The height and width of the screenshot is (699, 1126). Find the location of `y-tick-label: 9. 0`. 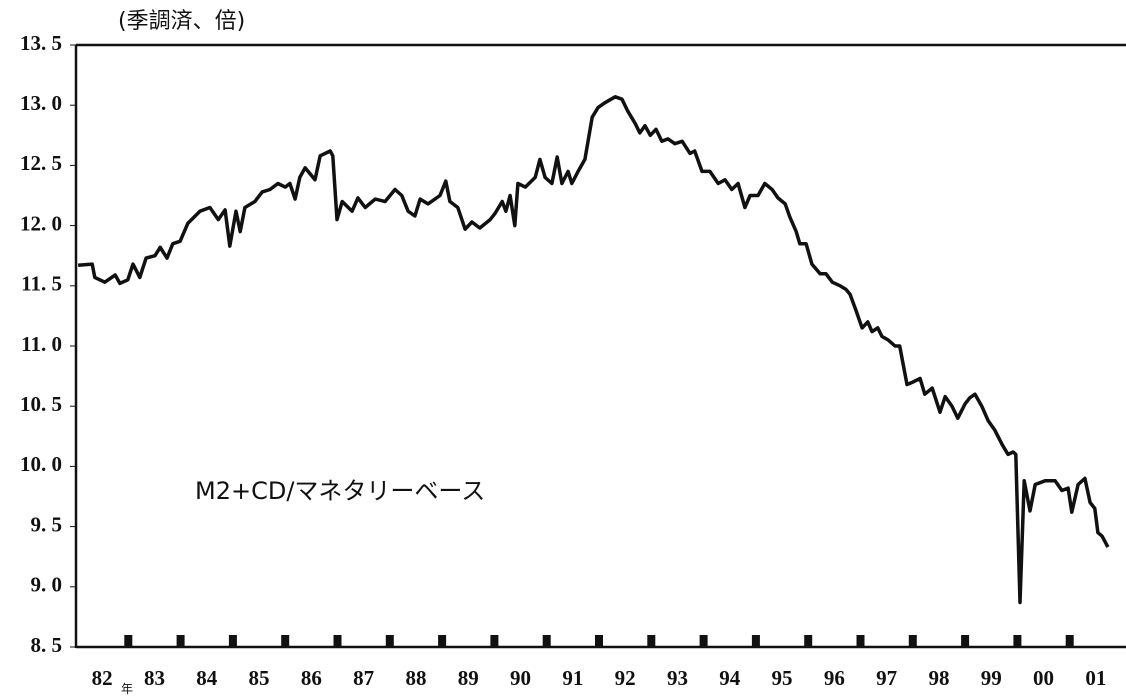

y-tick-label: 9. 0 is located at coordinates (47, 585).